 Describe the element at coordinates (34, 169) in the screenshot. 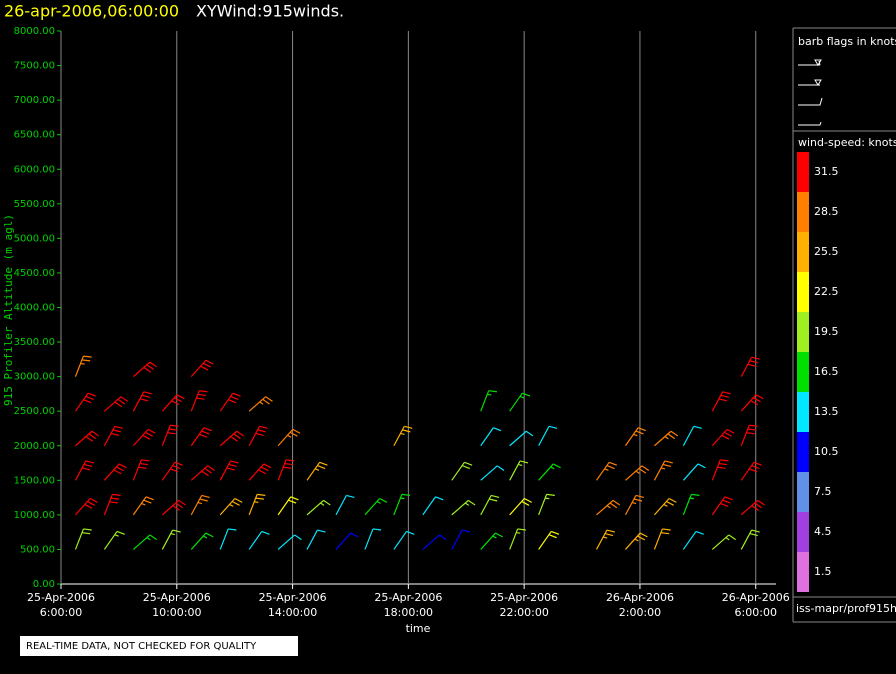

I see `y-tick-label: 6000.00` at that location.